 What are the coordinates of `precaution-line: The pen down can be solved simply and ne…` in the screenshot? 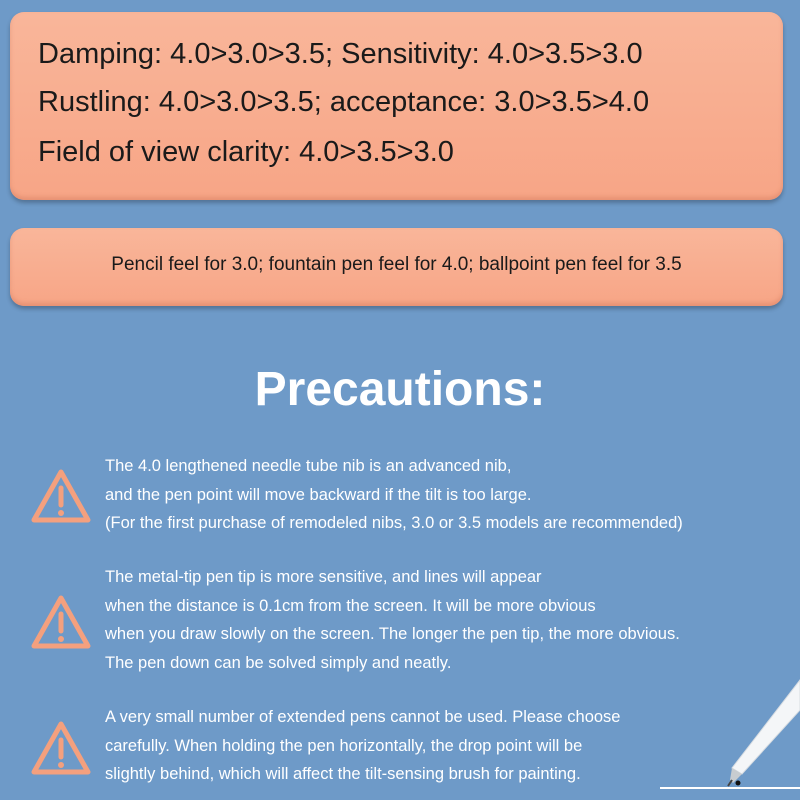 It's located at (278, 662).